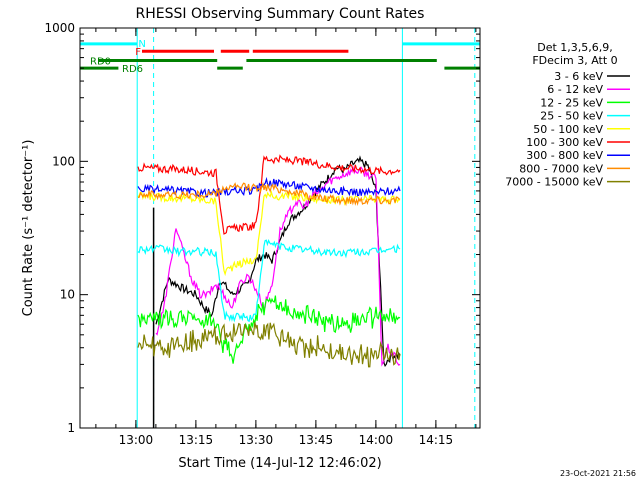 The height and width of the screenshot is (480, 640). What do you see at coordinates (575, 47) in the screenshot?
I see `legend-header-line-1: Det 1,3,5,6,9,` at bounding box center [575, 47].